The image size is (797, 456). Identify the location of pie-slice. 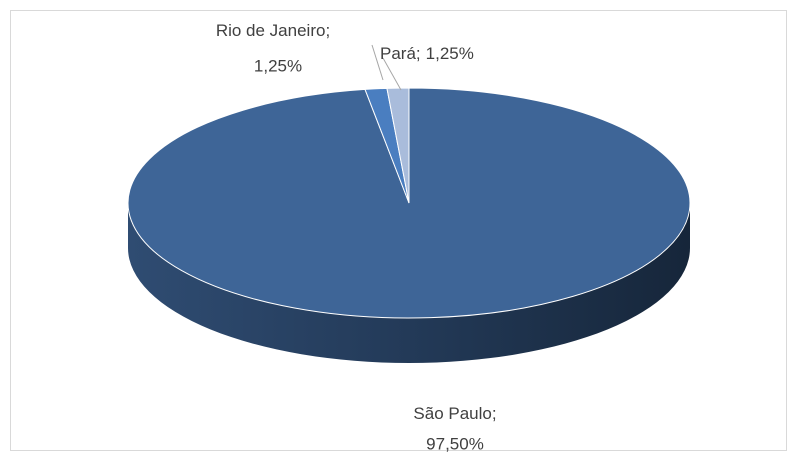
(398, 145).